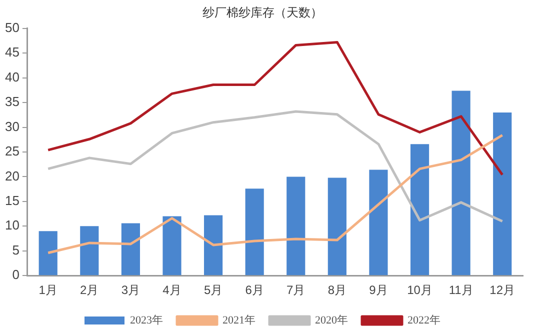 This screenshot has height=336, width=535. Describe the element at coordinates (503, 290) in the screenshot. I see `x-tick-label: 12月` at that location.